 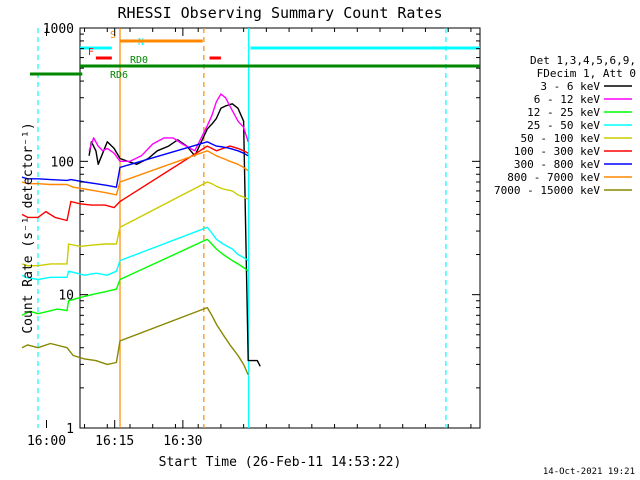 I want to click on flag-bars: NSFRD0RD6, so click(x=255, y=55).